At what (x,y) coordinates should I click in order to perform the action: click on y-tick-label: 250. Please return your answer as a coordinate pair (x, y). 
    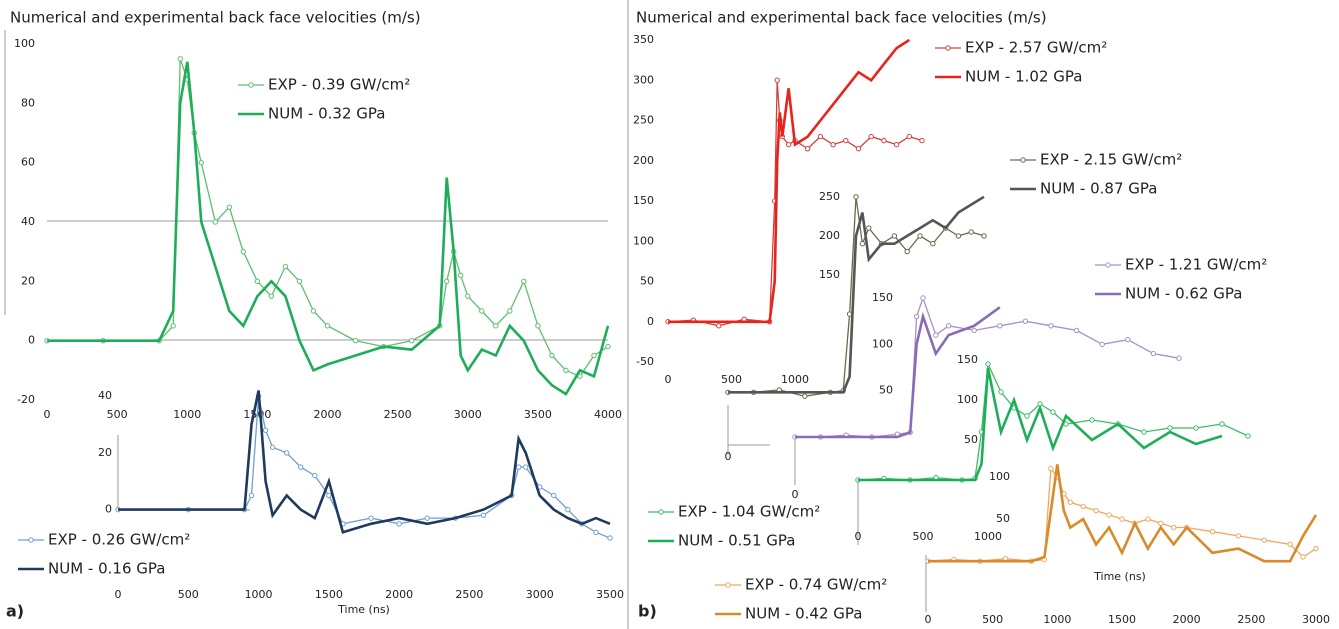
    Looking at the image, I should click on (829, 196).